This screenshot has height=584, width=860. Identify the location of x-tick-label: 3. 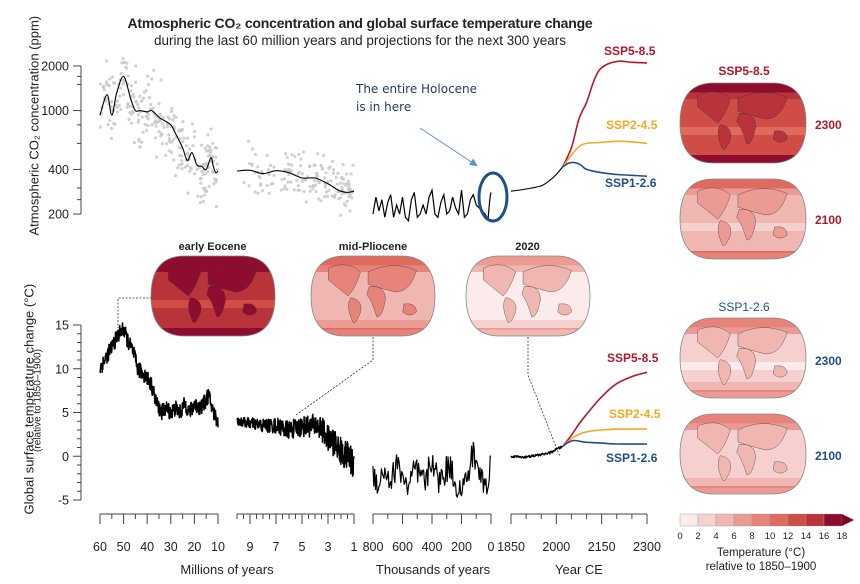
(328, 547).